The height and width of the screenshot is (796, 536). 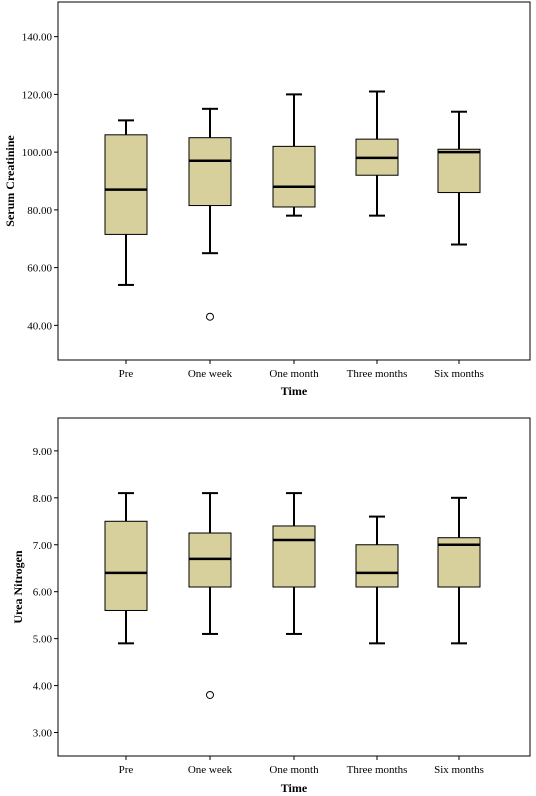 I want to click on y-tick-label: 40.00, so click(x=39, y=326).